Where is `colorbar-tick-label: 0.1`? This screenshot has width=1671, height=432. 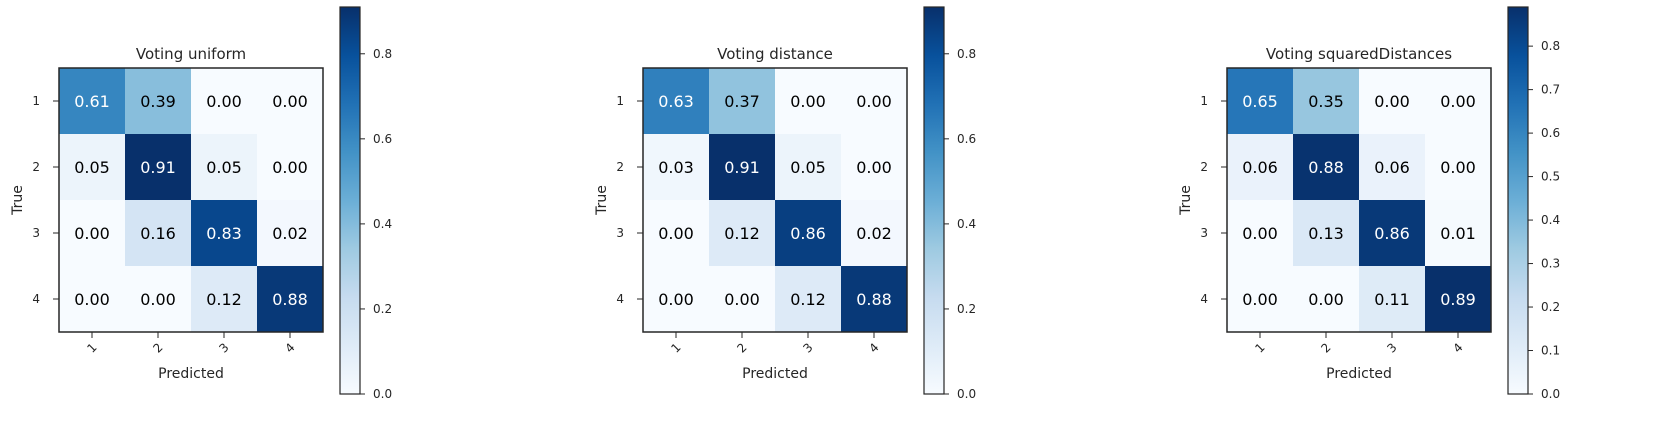
colorbar-tick-label: 0.1 is located at coordinates (1550, 351).